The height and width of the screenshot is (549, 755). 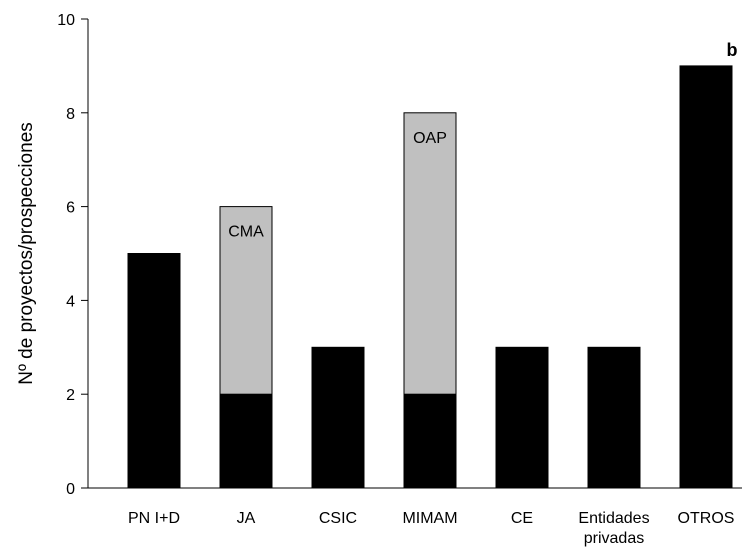 What do you see at coordinates (732, 50) in the screenshot?
I see `panel-label: b` at bounding box center [732, 50].